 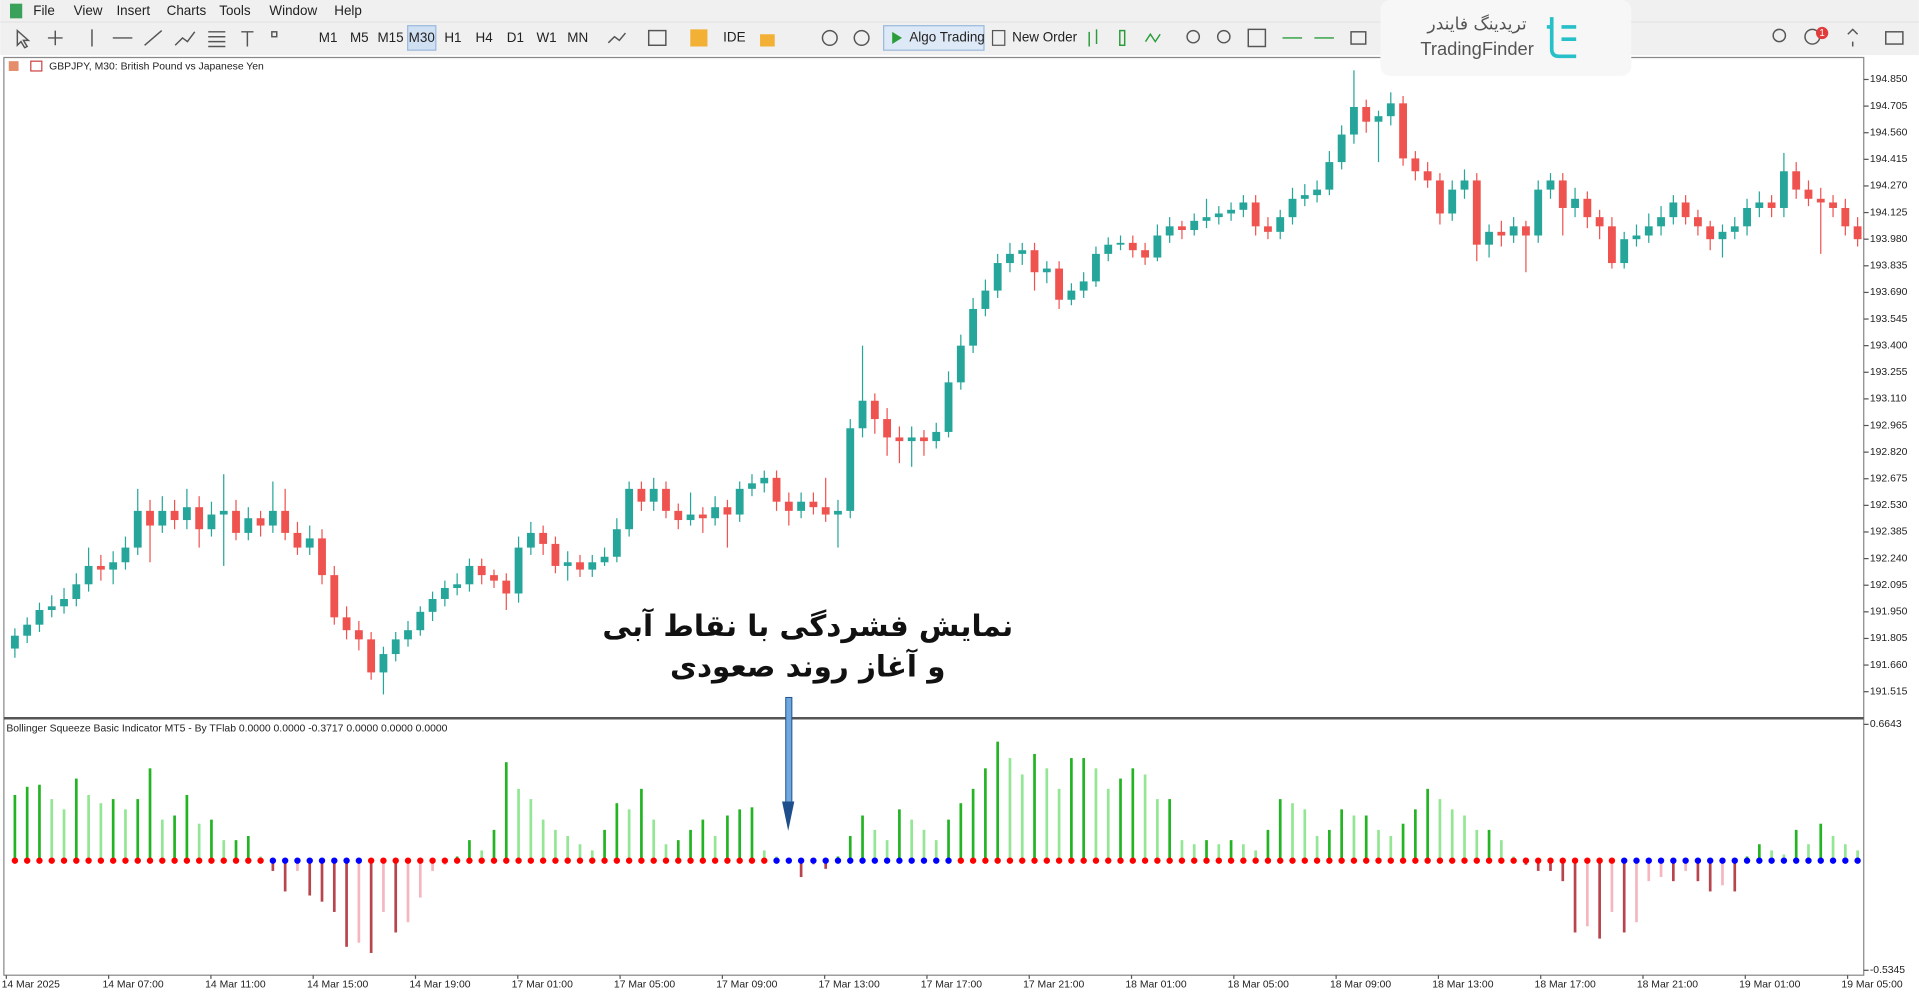 What do you see at coordinates (1779, 35) in the screenshot?
I see `search-icon` at bounding box center [1779, 35].